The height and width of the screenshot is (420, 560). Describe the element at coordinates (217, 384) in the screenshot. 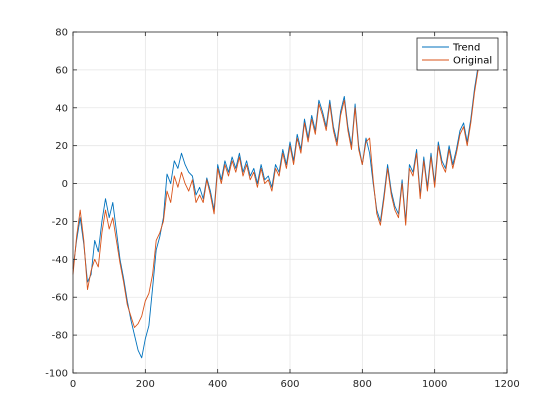

I see `x-tick-label: 400` at that location.